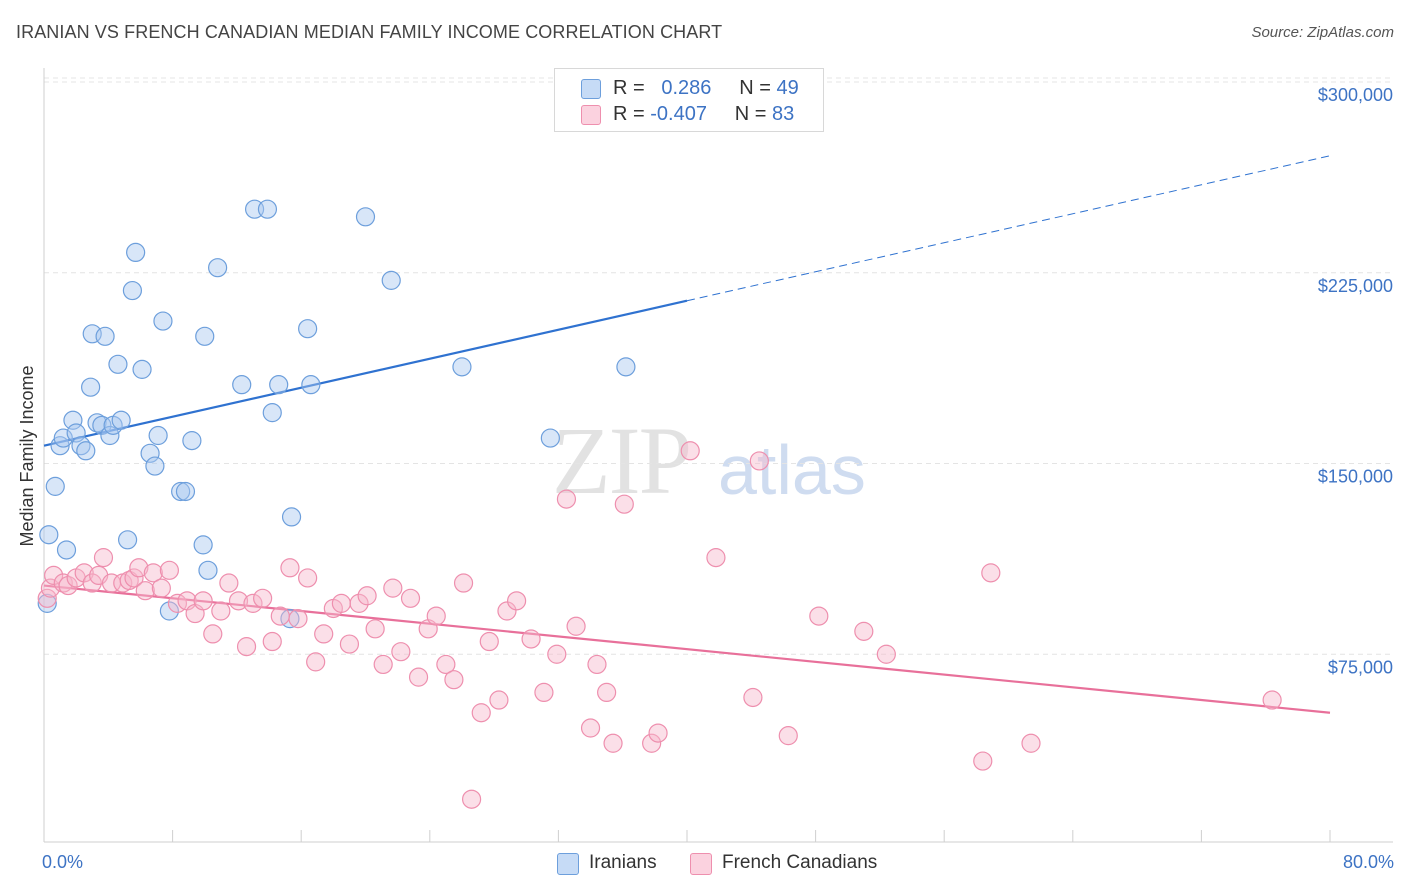 The height and width of the screenshot is (892, 1406). I want to click on trend-line-extension-iranians, so click(1008, 228).